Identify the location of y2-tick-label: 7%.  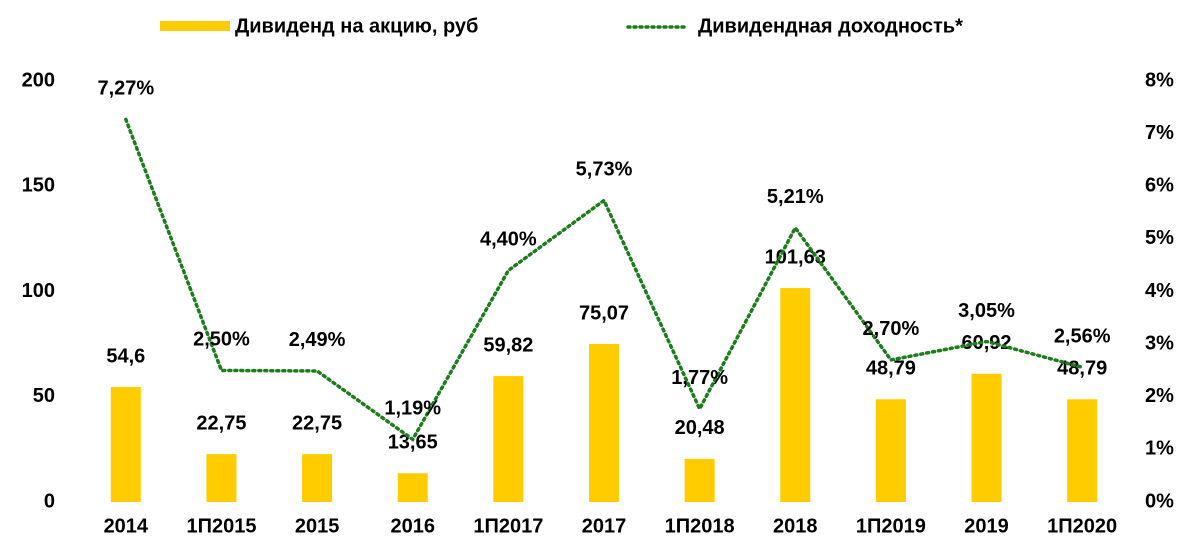
(1159, 133).